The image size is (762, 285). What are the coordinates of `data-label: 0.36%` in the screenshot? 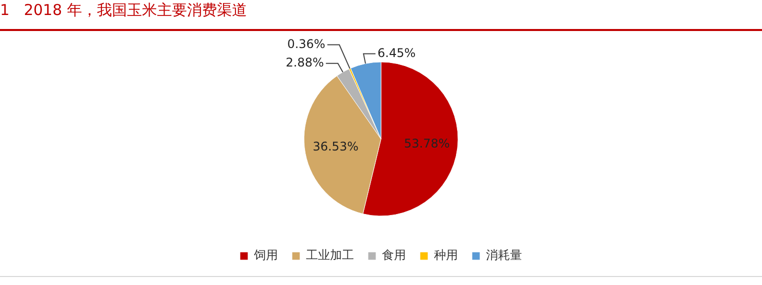 It's located at (306, 43).